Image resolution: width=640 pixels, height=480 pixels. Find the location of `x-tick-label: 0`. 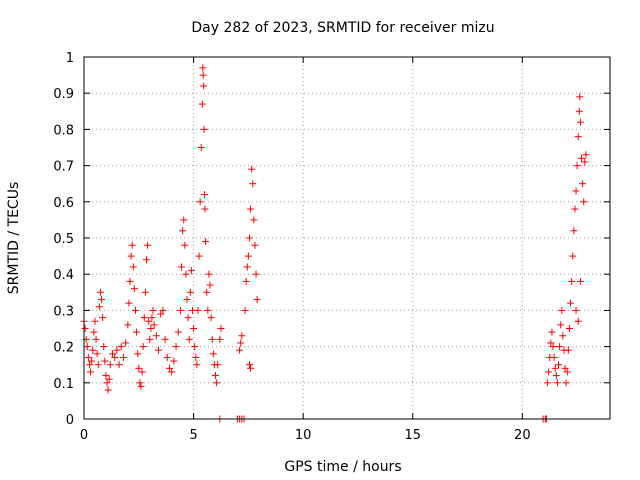

x-tick-label: 0 is located at coordinates (84, 435).